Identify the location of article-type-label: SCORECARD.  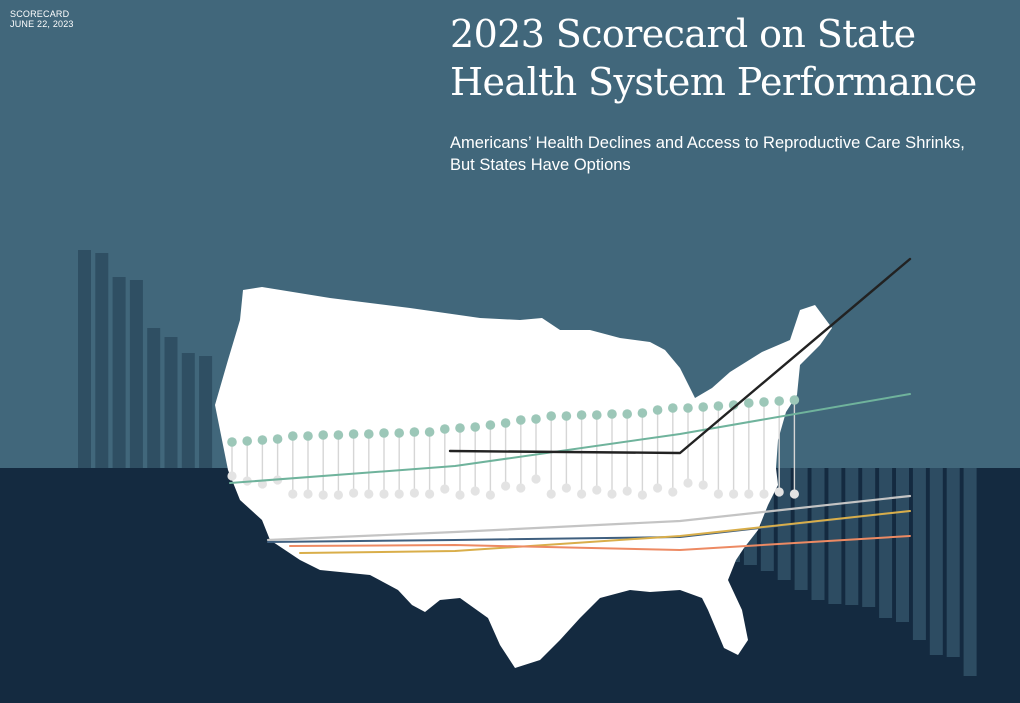
(40, 14).